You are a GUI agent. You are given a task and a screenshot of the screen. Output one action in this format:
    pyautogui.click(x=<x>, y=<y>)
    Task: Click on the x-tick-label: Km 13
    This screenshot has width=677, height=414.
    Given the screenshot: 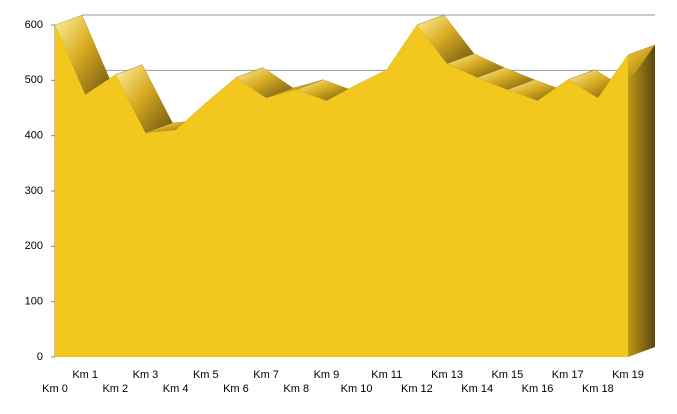 What is the action you would take?
    pyautogui.click(x=447, y=375)
    